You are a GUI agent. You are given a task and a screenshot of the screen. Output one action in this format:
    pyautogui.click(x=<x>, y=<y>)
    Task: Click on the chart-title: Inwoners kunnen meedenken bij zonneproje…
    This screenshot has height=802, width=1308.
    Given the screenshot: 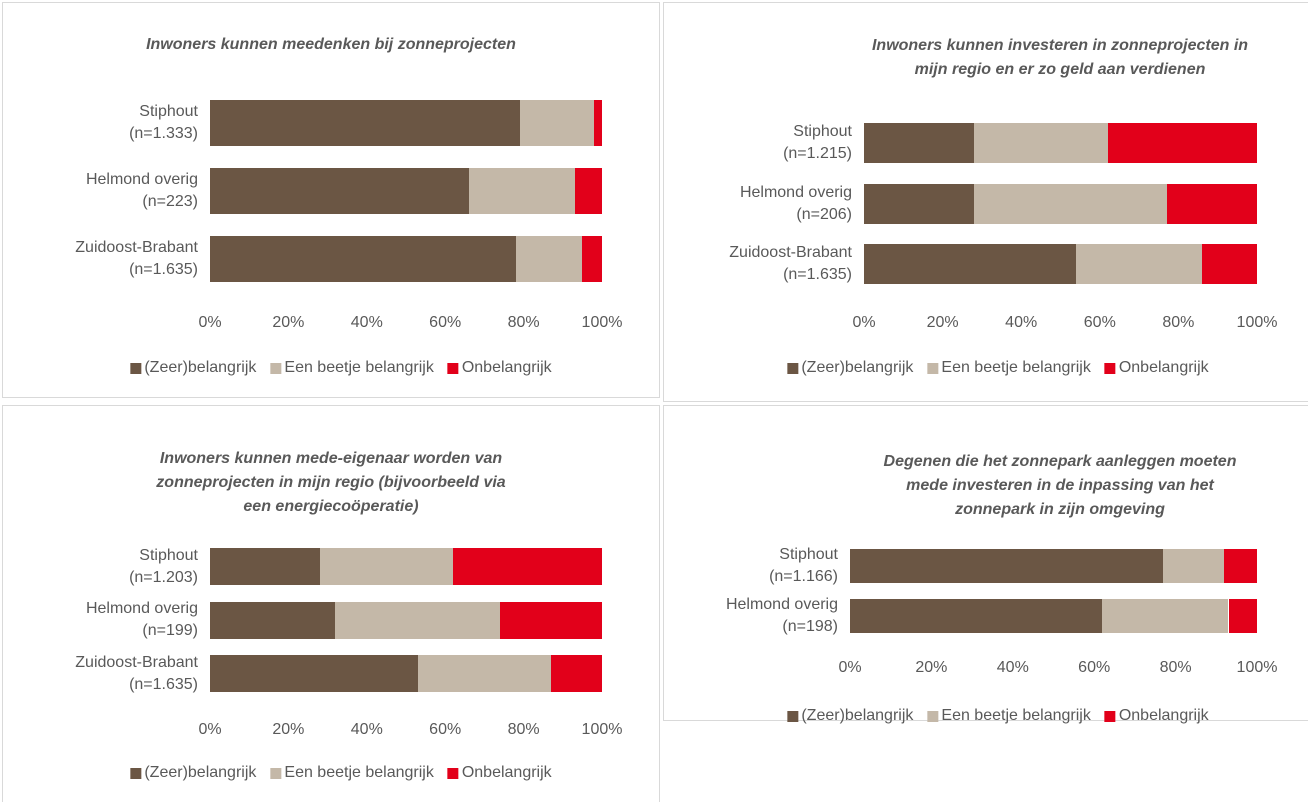 What is the action you would take?
    pyautogui.click(x=331, y=44)
    